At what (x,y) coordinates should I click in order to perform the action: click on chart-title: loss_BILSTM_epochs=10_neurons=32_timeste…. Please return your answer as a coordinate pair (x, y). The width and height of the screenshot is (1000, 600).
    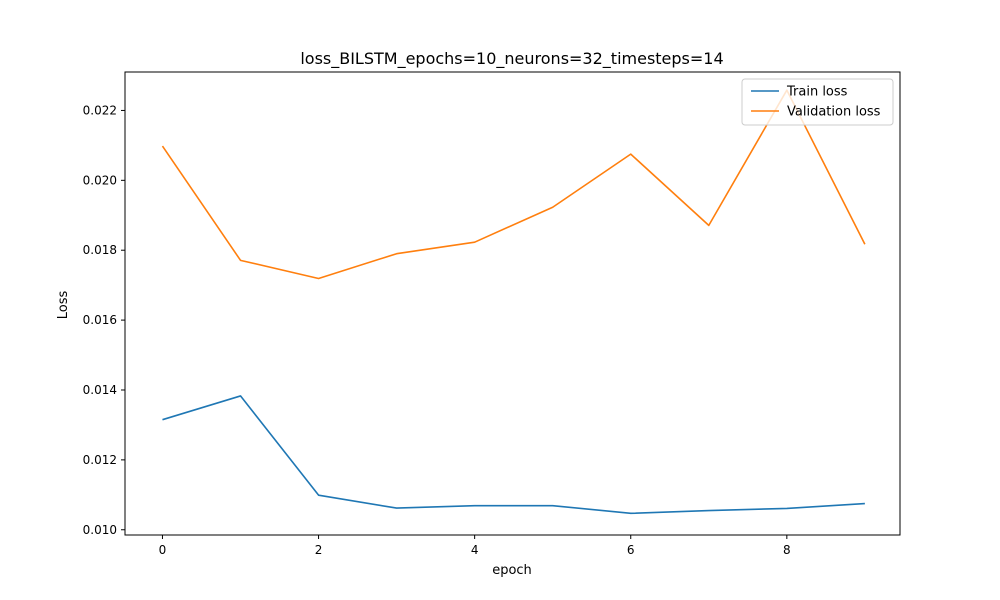
    Looking at the image, I should click on (511, 59).